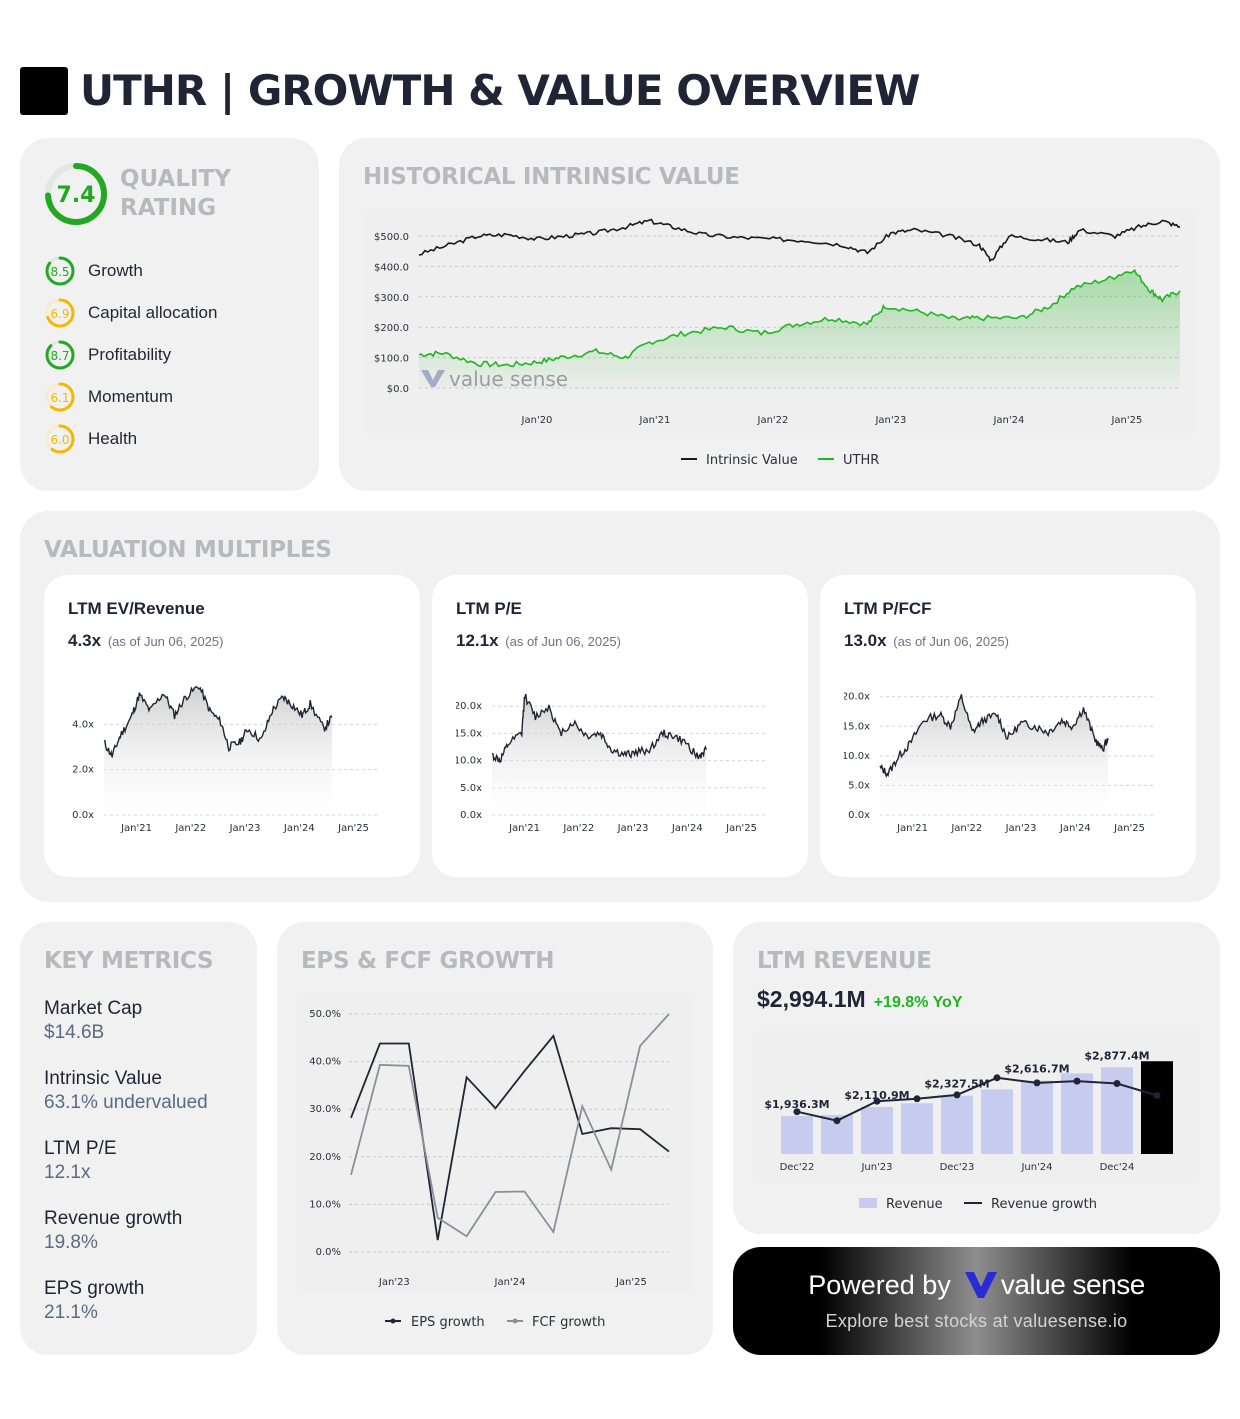 The image size is (1240, 1419). What do you see at coordinates (976, 1321) in the screenshot?
I see `powered-subtext: Explore best stocks at valuesense.io` at bounding box center [976, 1321].